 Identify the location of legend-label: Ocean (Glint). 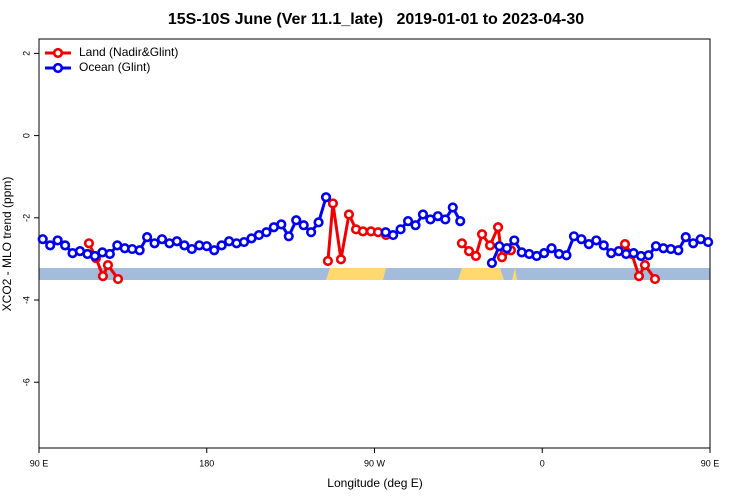
(114, 67).